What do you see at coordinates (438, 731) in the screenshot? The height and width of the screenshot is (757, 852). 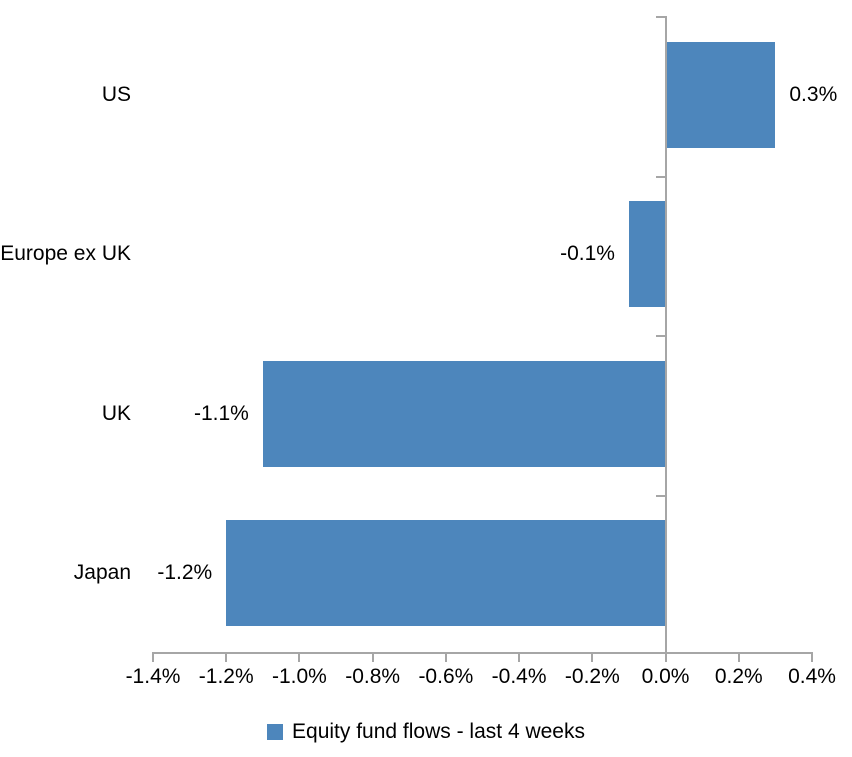 I see `legend-label: Equity fund flows - last 4 weeks` at bounding box center [438, 731].